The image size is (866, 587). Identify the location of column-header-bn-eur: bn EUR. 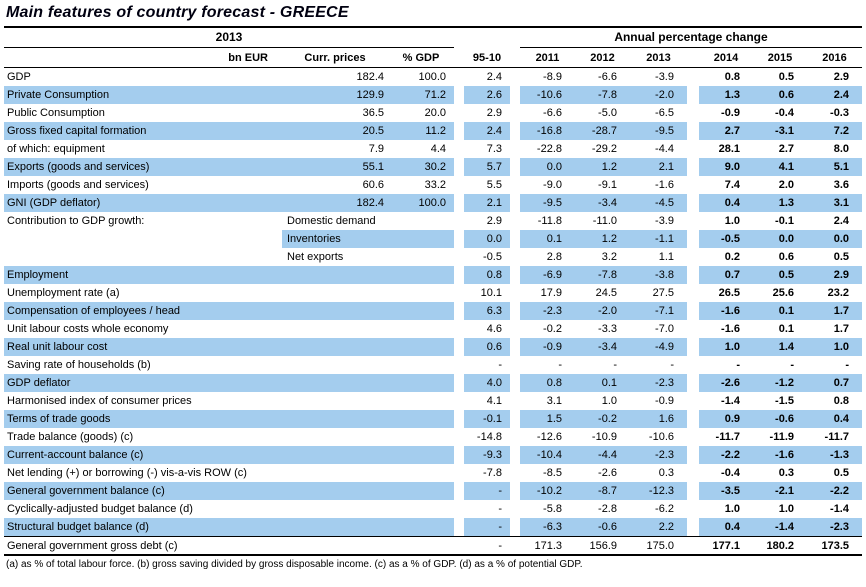
(248, 58).